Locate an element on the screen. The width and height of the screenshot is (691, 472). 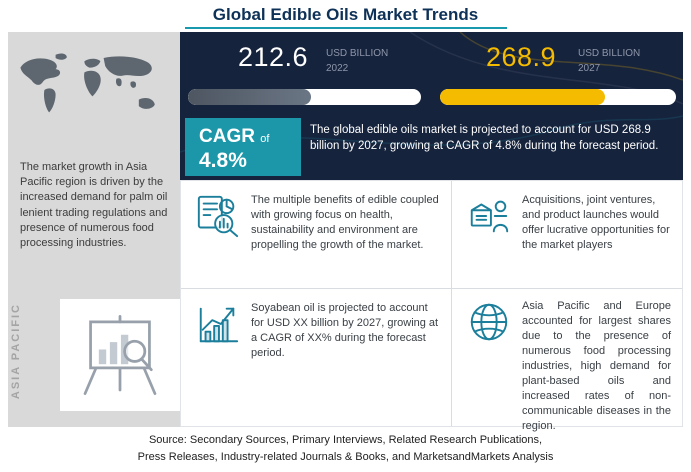
flipchart-illustration is located at coordinates (120, 355).